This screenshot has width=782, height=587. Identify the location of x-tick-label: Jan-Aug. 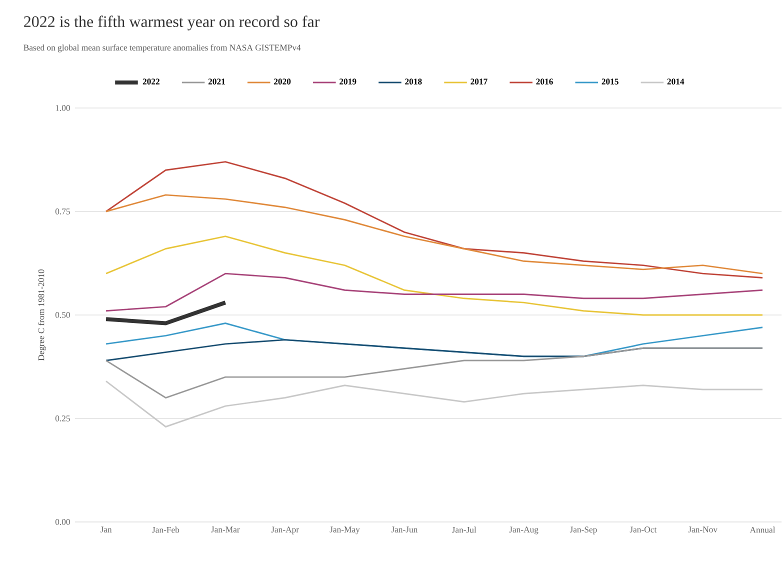
(523, 530).